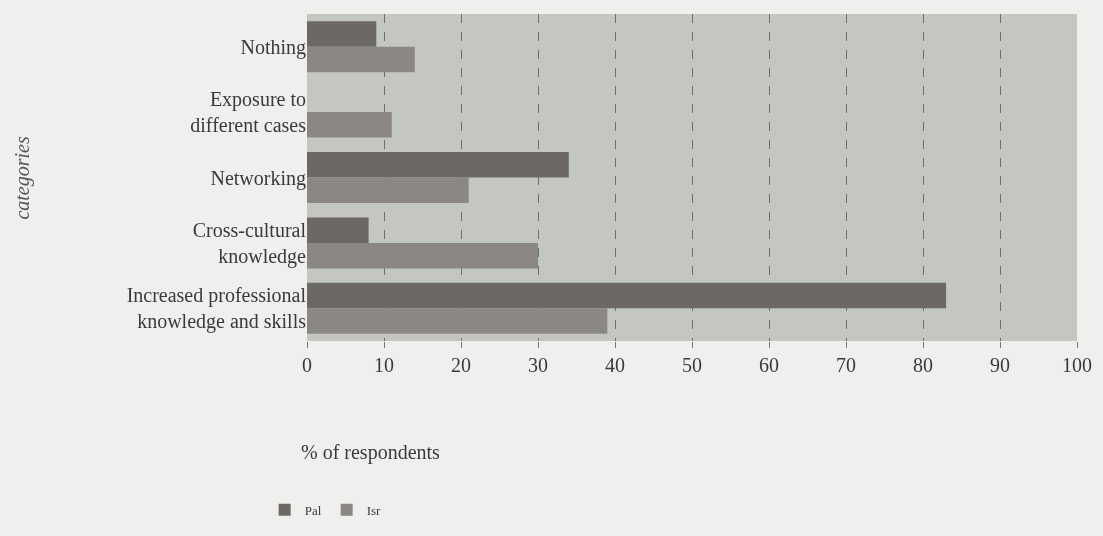 This screenshot has height=536, width=1103. Describe the element at coordinates (371, 452) in the screenshot. I see `x-axis-title: % of respondents` at that location.